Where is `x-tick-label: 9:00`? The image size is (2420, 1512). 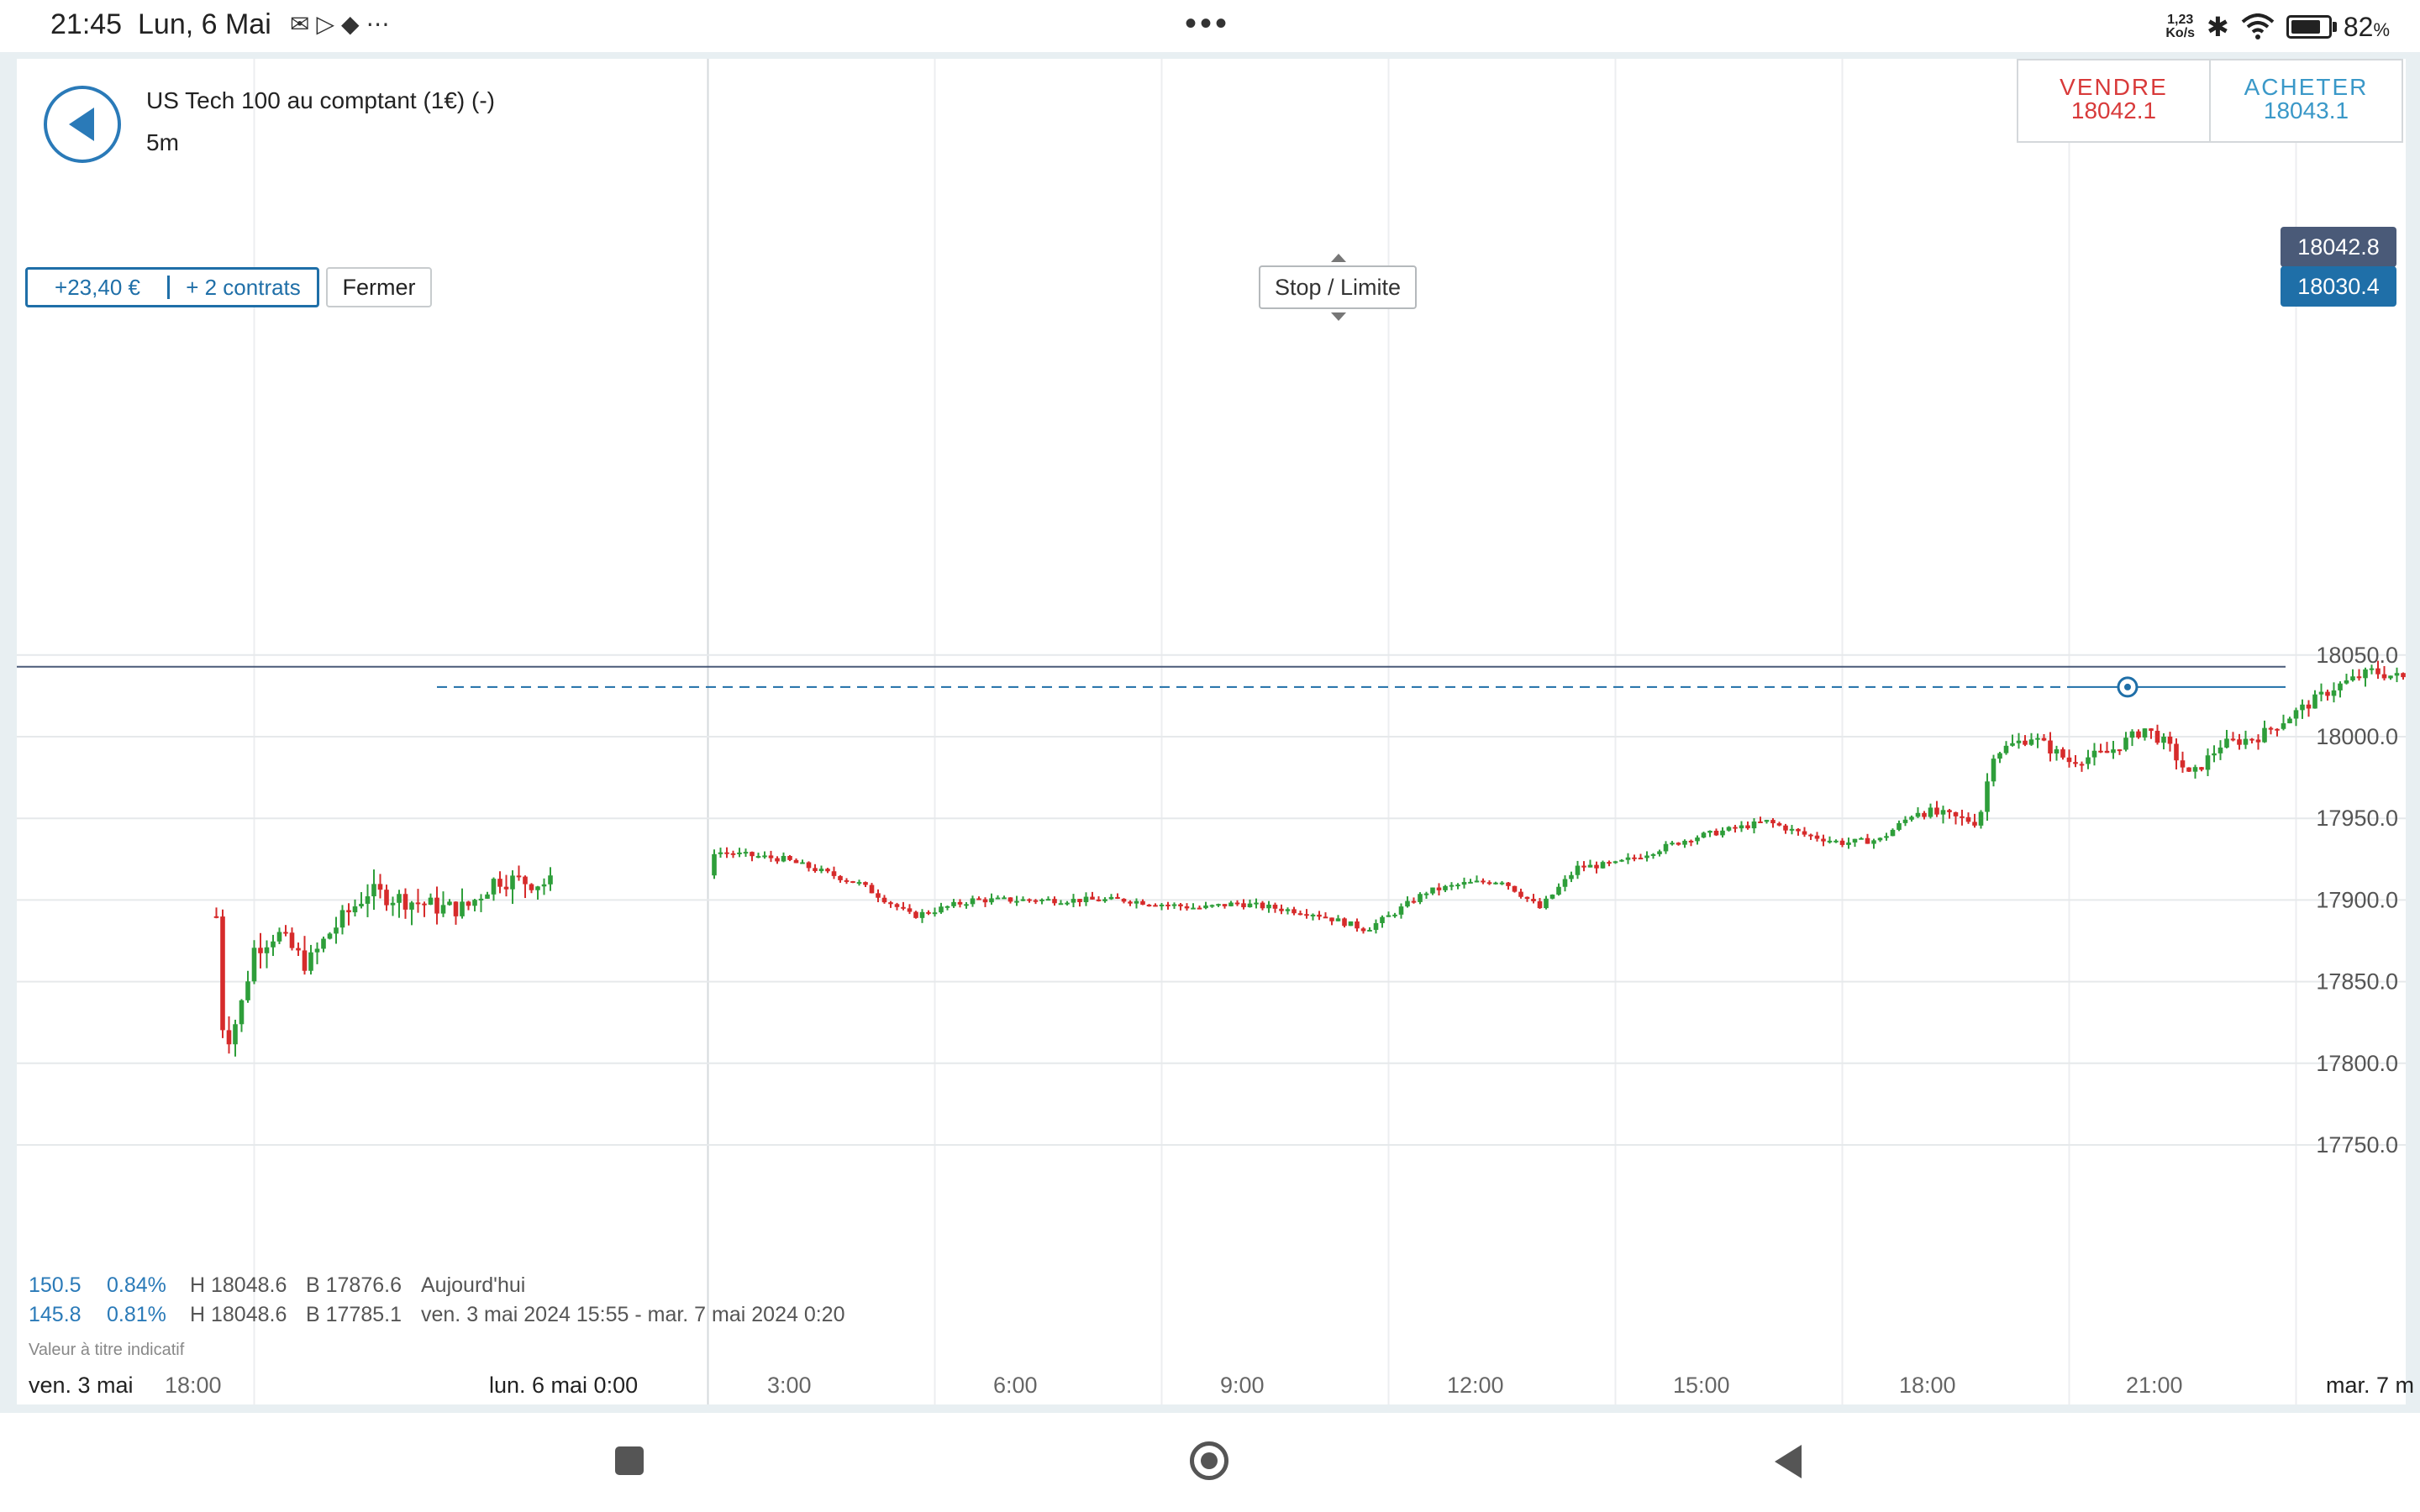
x-tick-label: 9:00 is located at coordinates (1242, 1385).